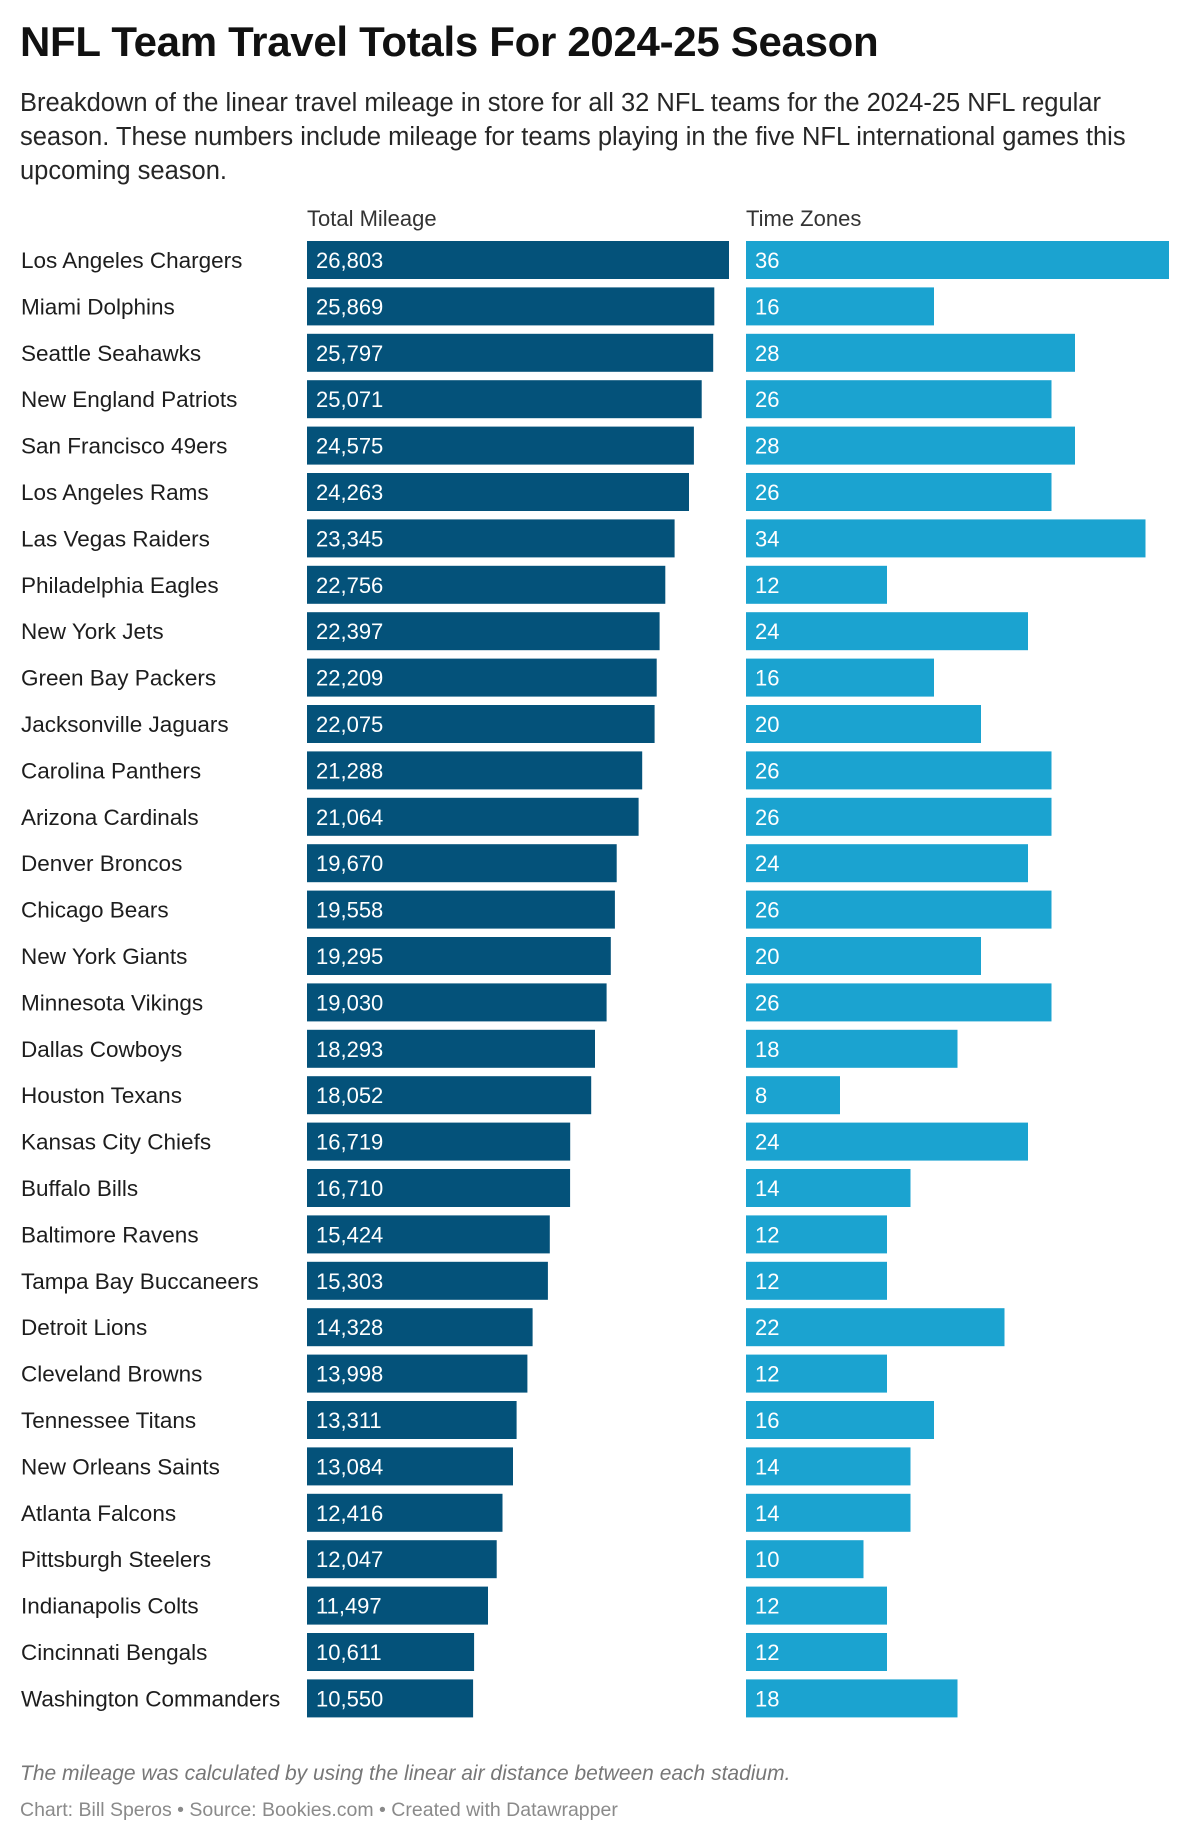  I want to click on team-label: Miami Dolphins, so click(98, 306).